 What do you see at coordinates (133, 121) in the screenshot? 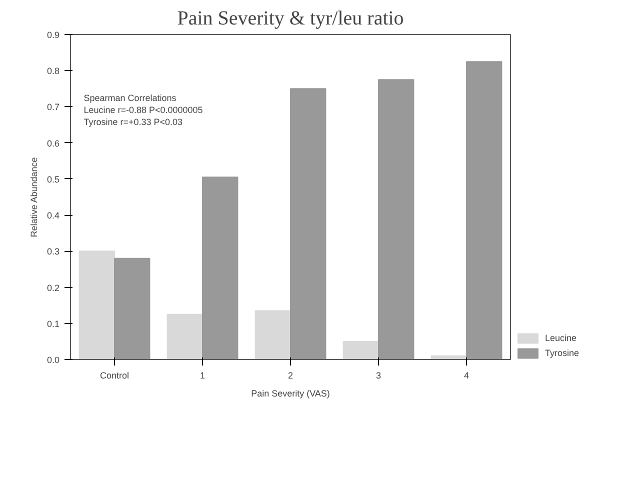
I see `annotation: Tyrosine r=+0.33 P<0.03` at bounding box center [133, 121].